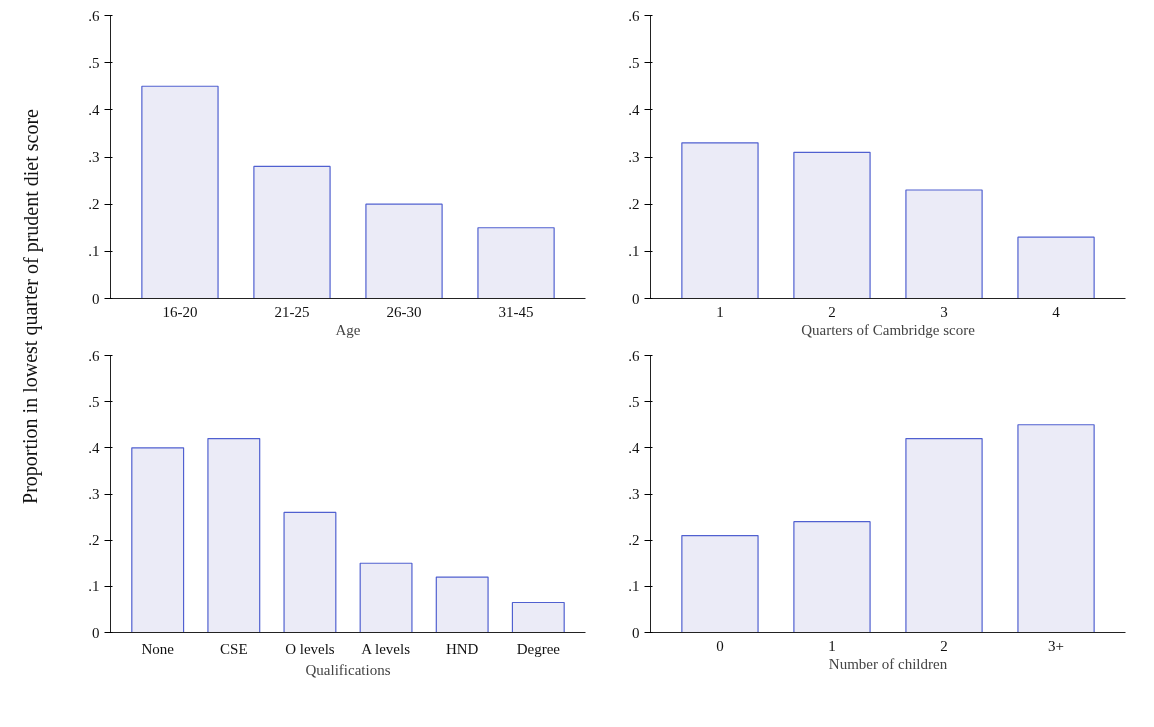  Describe the element at coordinates (888, 663) in the screenshot. I see `x-axis-title: Number of children` at that location.